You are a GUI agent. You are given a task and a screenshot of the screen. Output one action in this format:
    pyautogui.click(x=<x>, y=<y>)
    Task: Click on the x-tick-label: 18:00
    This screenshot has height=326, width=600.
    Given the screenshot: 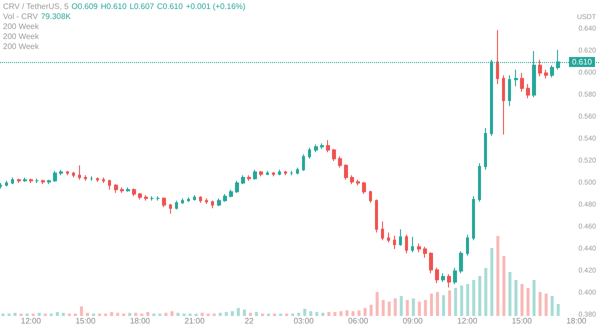 What is the action you would take?
    pyautogui.click(x=576, y=321)
    